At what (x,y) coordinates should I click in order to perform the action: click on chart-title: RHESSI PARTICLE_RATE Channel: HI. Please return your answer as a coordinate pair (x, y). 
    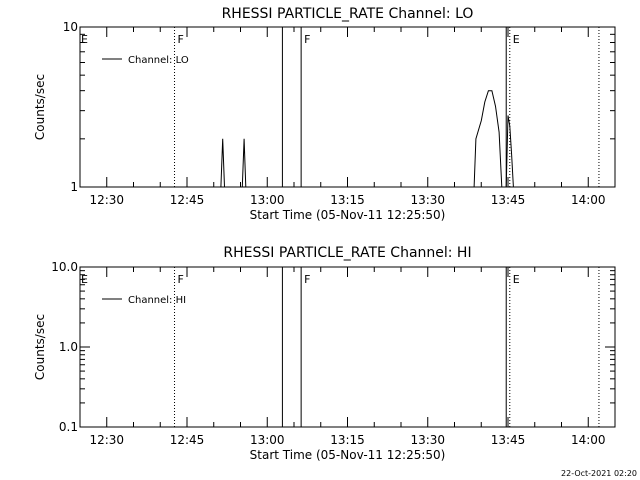
    Looking at the image, I should click on (347, 253).